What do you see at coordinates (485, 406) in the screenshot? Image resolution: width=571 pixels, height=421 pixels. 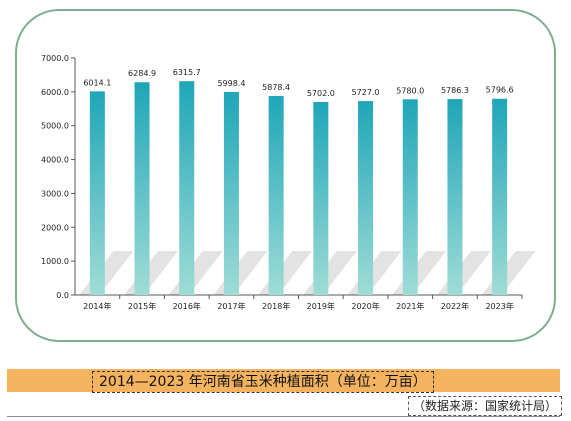 I see `data-source-note: （数据来源：国家统计局）` at bounding box center [485, 406].